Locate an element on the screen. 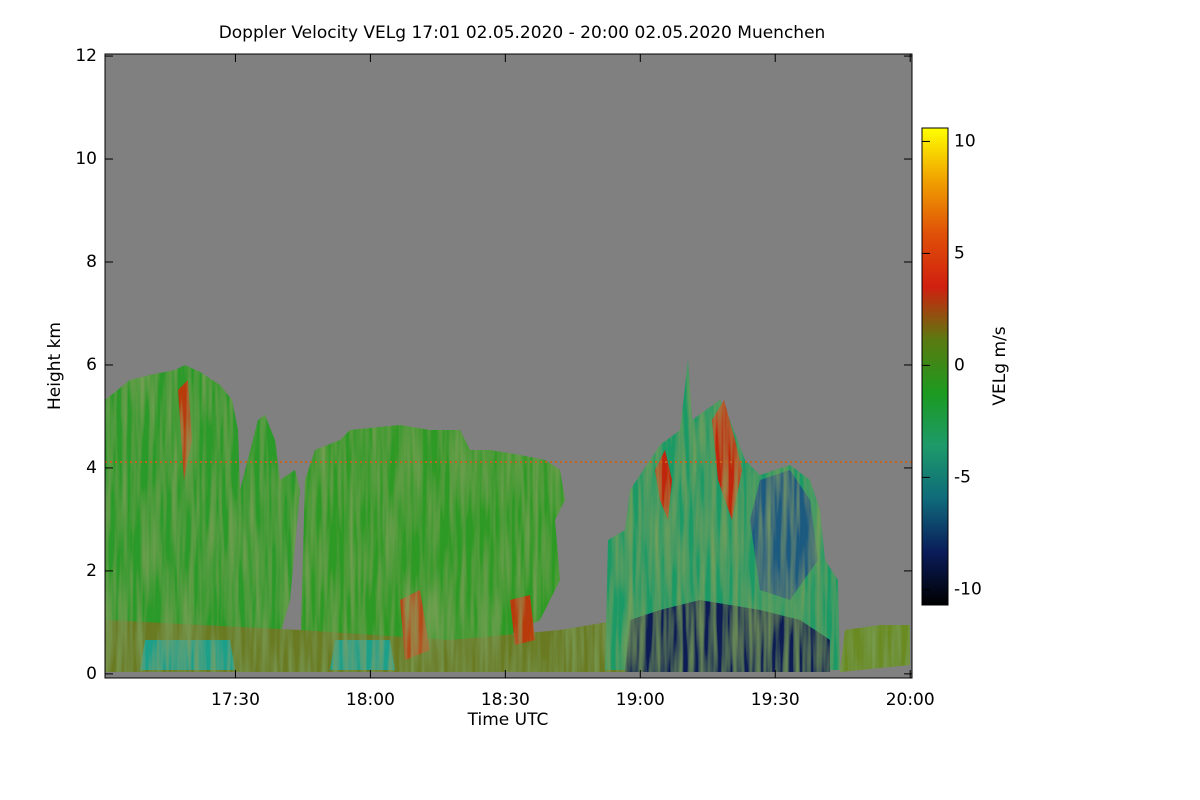  y-tick-label: 10 is located at coordinates (86, 159).